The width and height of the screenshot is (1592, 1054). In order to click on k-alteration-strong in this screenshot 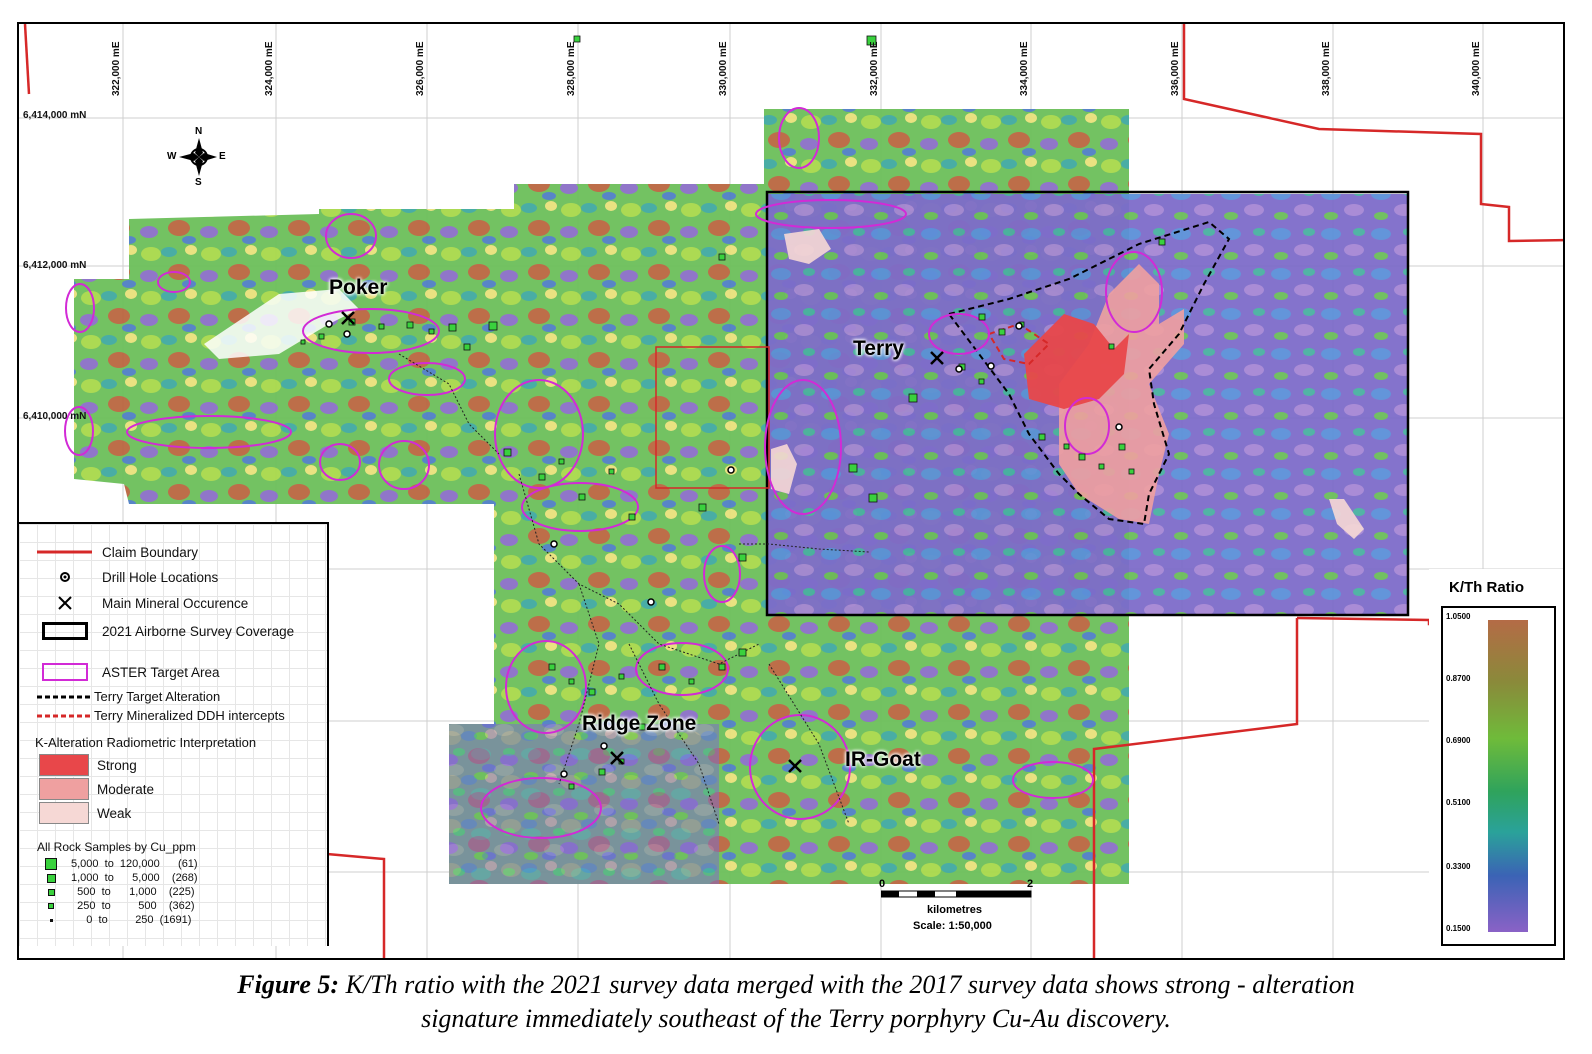, I will do `click(1076, 361)`.